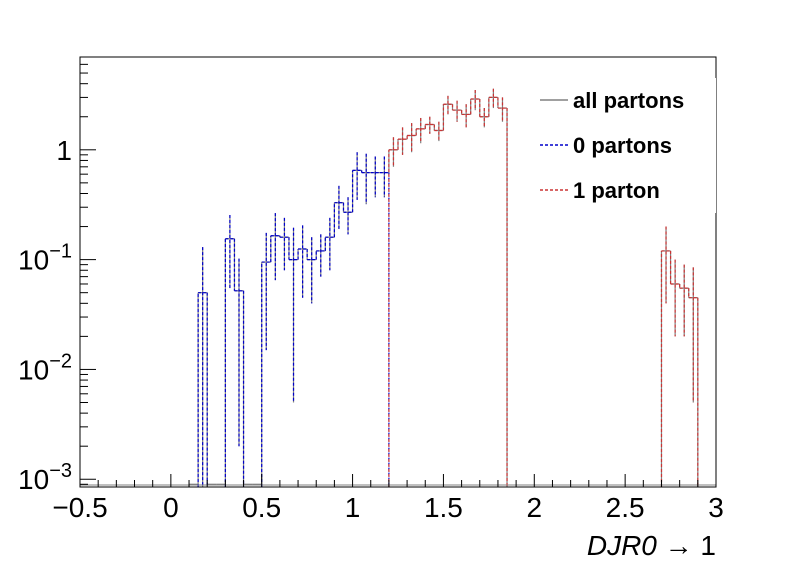 The width and height of the screenshot is (796, 572). What do you see at coordinates (60, 471) in the screenshot?
I see `y-tick-exponent: −3` at bounding box center [60, 471].